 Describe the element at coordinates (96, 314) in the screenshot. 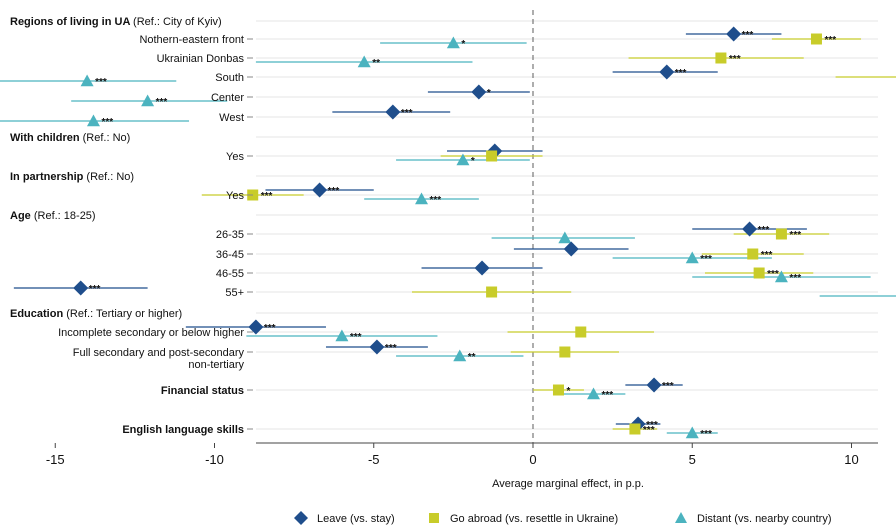

I see `group-header: Education (Ref.: Tertiary or higher)` at that location.